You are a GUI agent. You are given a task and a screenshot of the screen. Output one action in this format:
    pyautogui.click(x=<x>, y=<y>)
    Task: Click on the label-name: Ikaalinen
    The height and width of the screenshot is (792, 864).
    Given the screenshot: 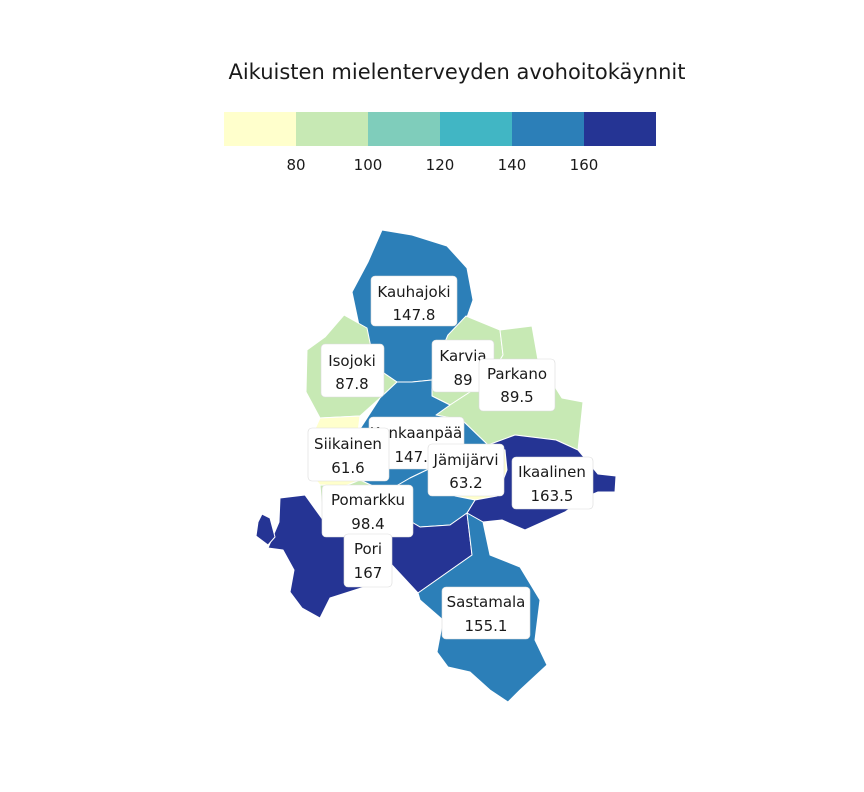 What is the action you would take?
    pyautogui.click(x=552, y=472)
    